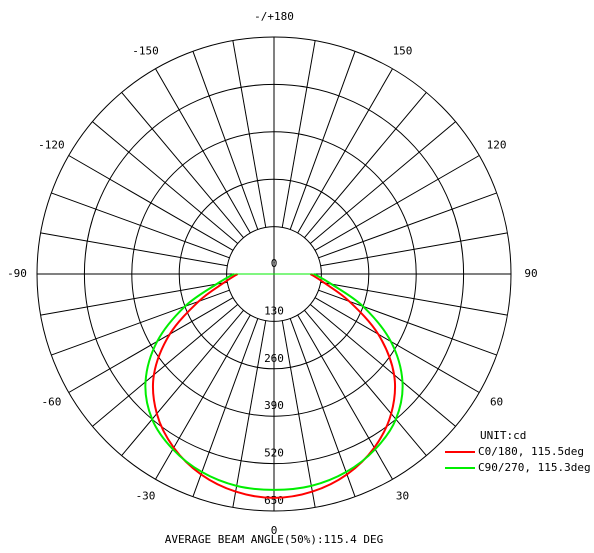  What do you see at coordinates (274, 405) in the screenshot?
I see `r-tick-label: 390` at bounding box center [274, 405].